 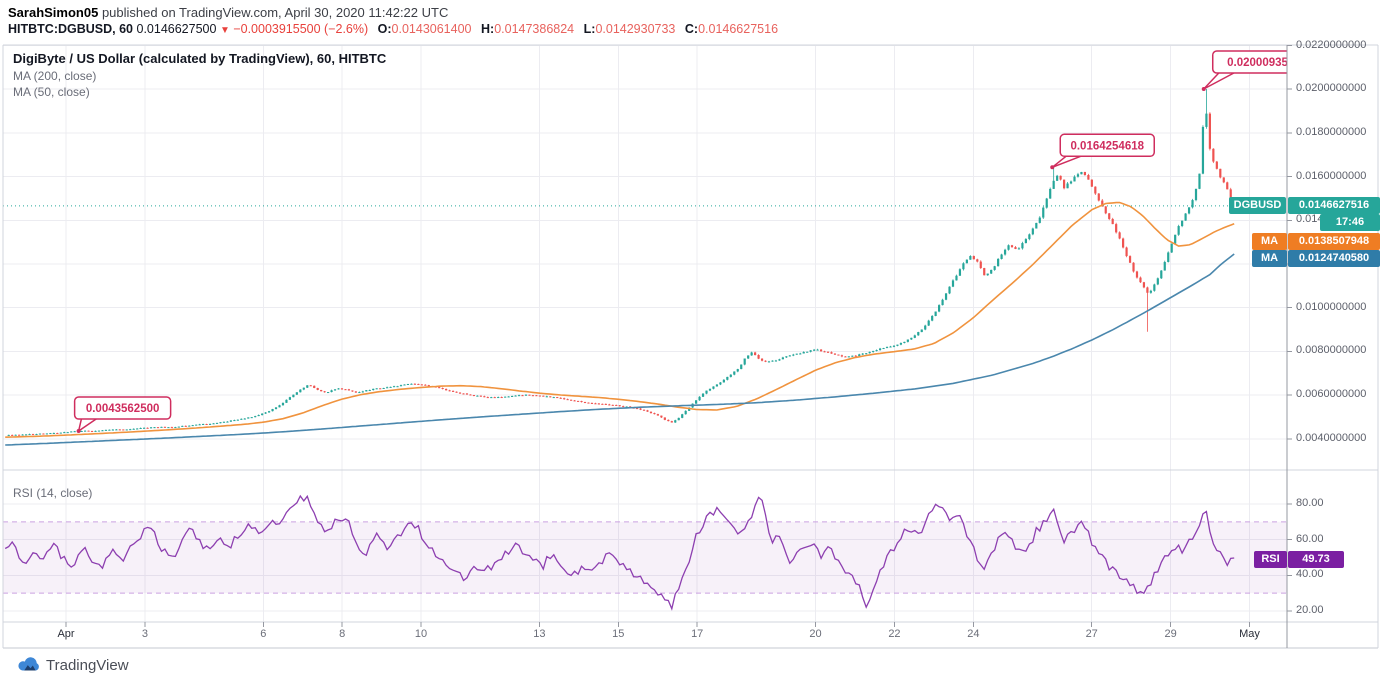 I want to click on price-tick-label: 0.0100000000, so click(x=1331, y=306).